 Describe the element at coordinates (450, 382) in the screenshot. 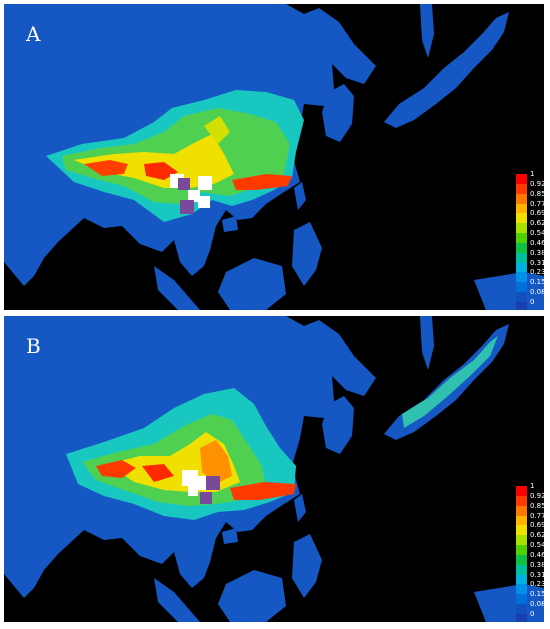

I see `japan-coast-highlight` at that location.